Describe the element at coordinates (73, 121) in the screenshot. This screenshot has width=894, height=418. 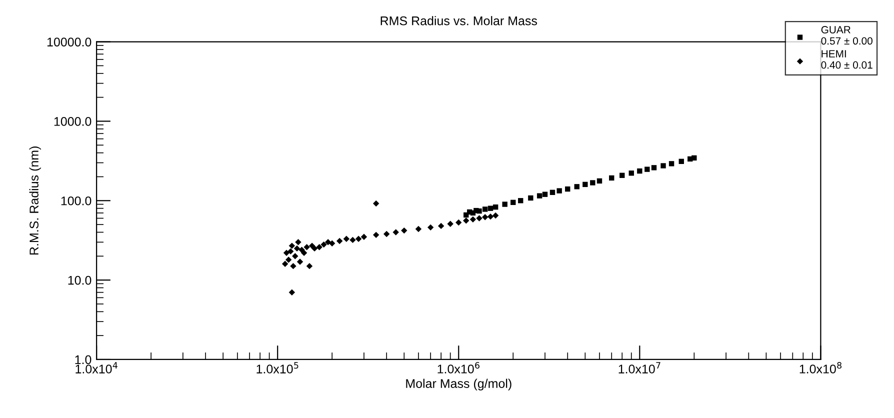
I see `y-tick-label: 1000.0` at that location.